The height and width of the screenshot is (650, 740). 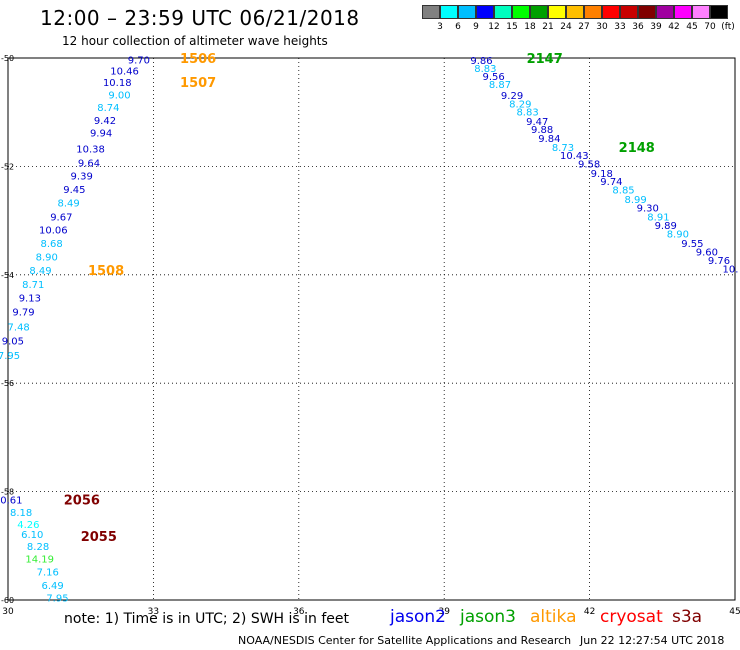 What do you see at coordinates (7, 58) in the screenshot?
I see `y-tick-label: -50` at bounding box center [7, 58].